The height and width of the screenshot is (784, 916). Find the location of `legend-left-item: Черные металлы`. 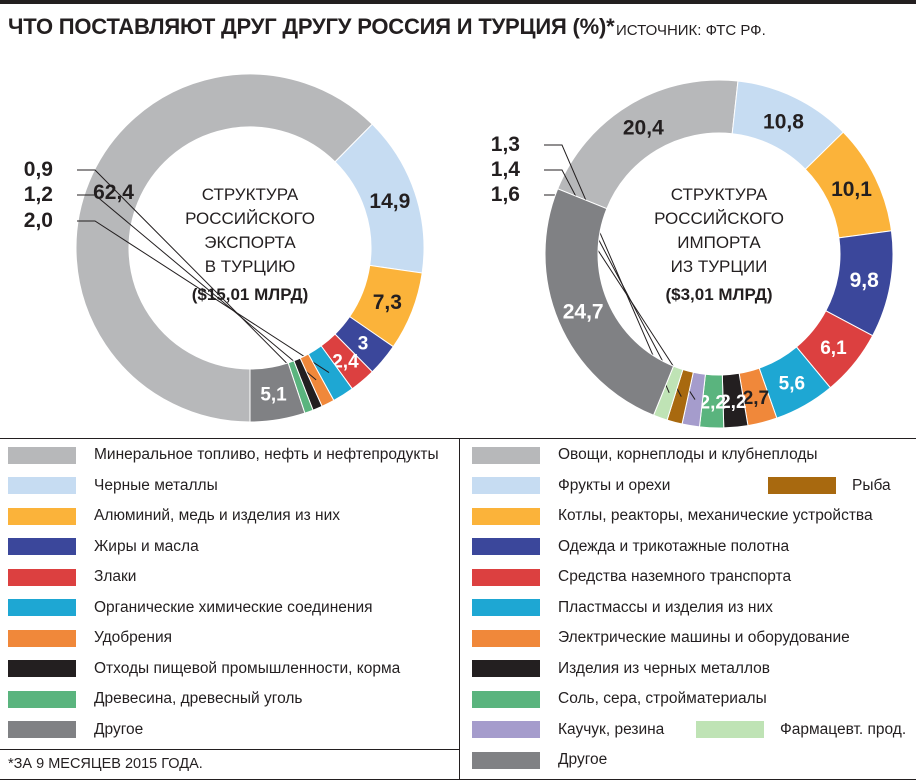

legend-left-item: Черные металлы is located at coordinates (113, 486).